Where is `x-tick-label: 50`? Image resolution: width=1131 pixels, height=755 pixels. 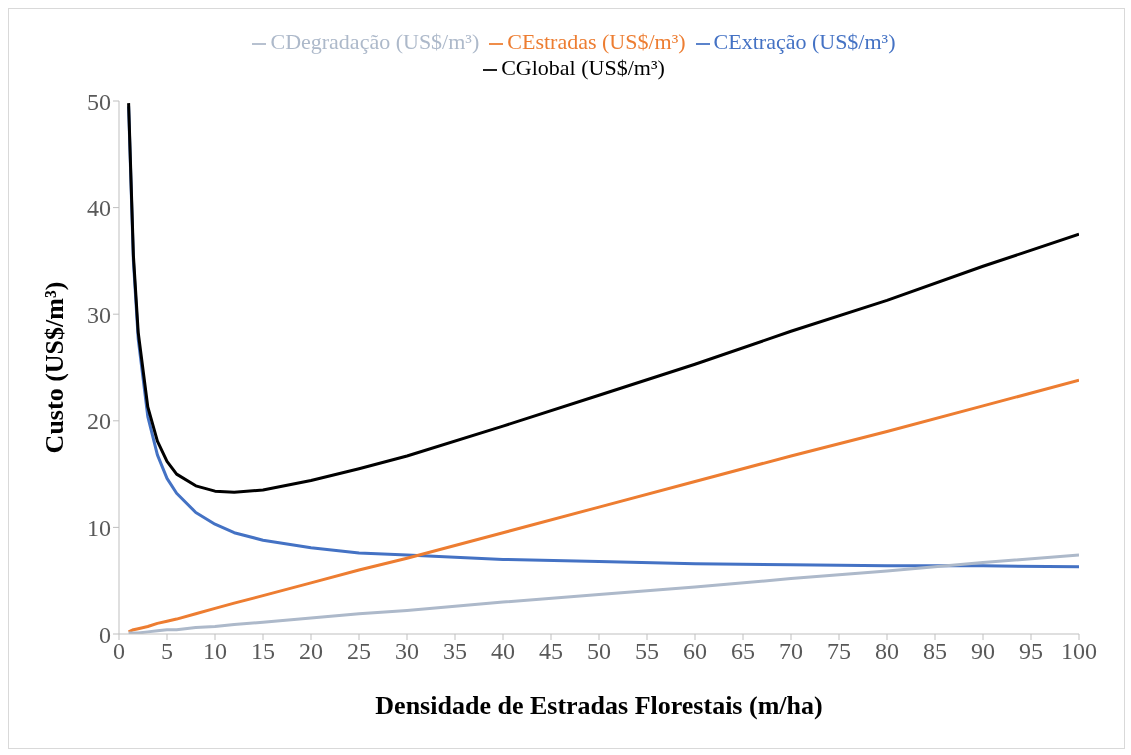 x-tick-label: 50 is located at coordinates (599, 651).